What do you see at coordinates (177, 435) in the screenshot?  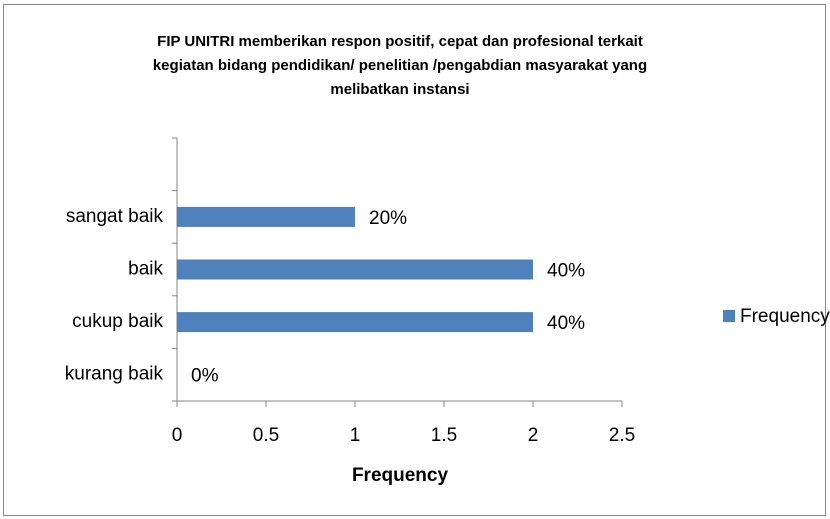 I see `x-tick-label: 0` at bounding box center [177, 435].